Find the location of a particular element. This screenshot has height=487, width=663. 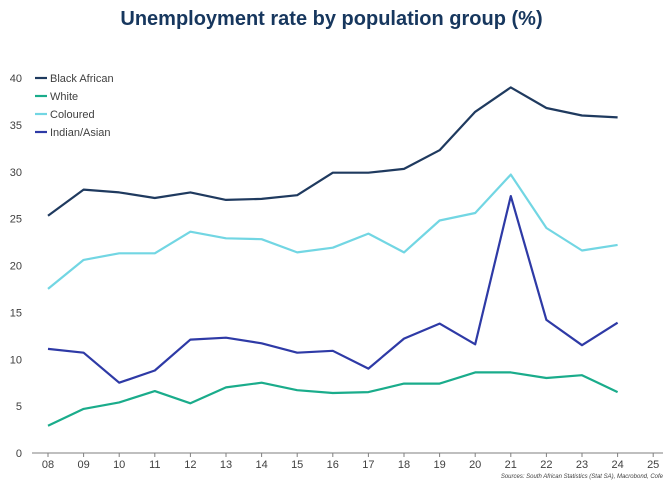

x-tick-label: 22 is located at coordinates (546, 465).